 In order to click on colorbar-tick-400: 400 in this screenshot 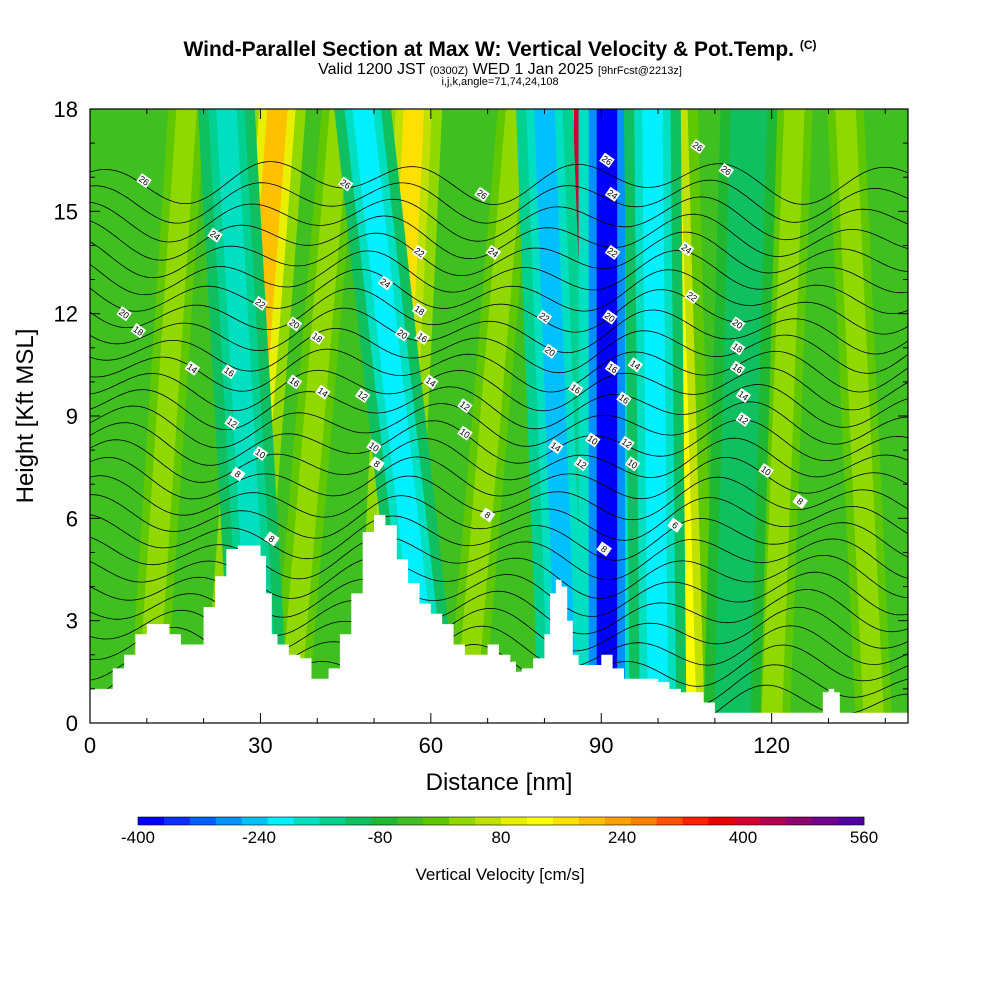, I will do `click(743, 837)`.